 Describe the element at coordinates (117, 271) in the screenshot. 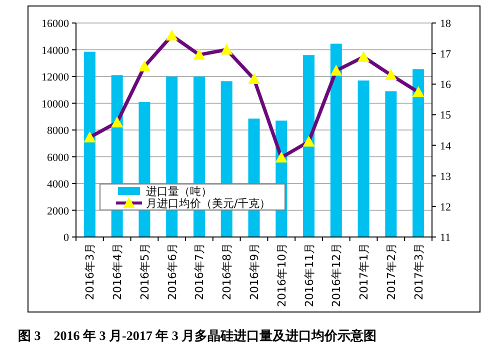

I see `x-tick-label: 2016年4月` at that location.